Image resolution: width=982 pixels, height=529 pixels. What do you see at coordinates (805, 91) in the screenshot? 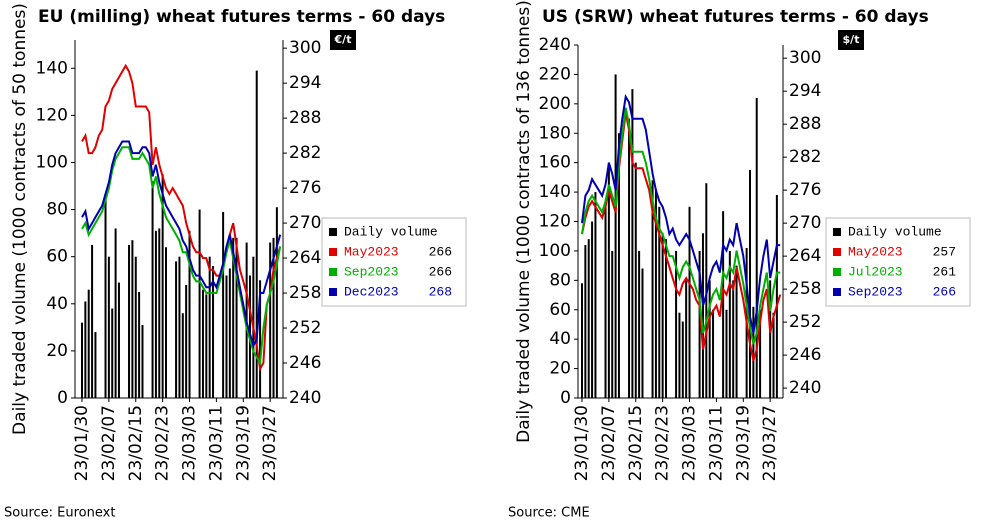
I see `y2-tick-label: 294` at bounding box center [805, 91].